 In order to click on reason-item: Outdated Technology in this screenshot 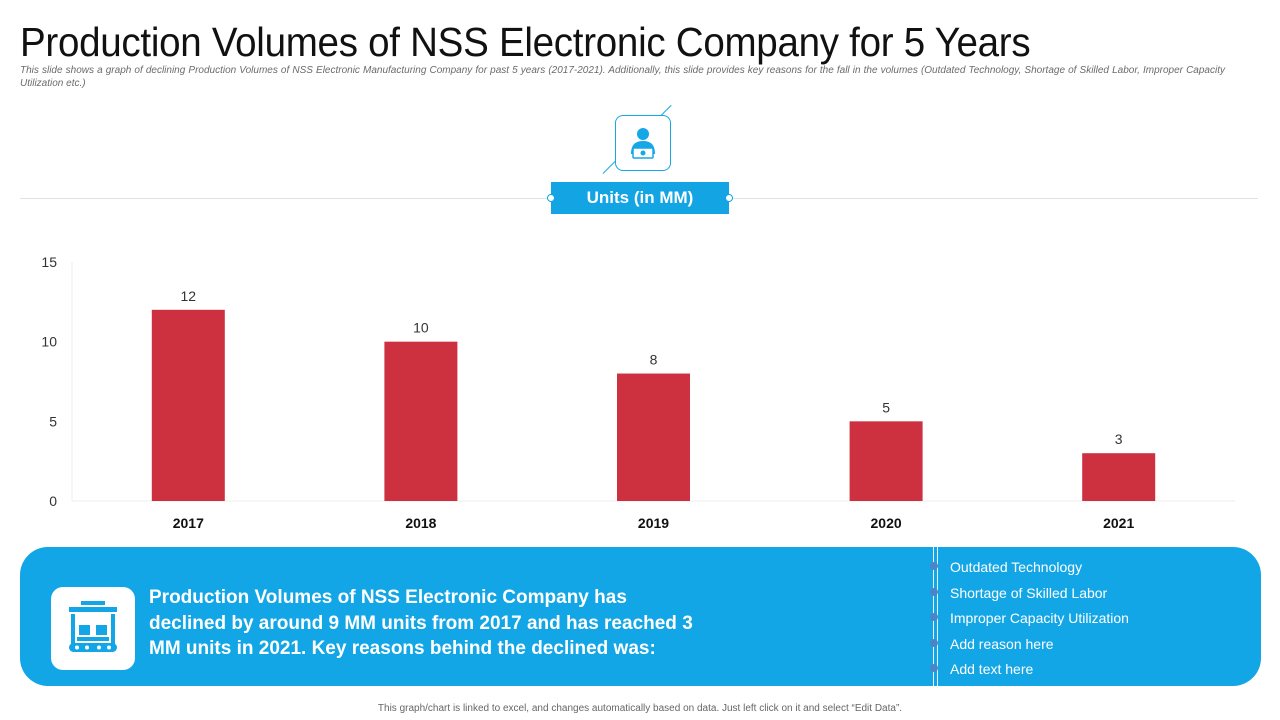, I will do `click(1029, 569)`.